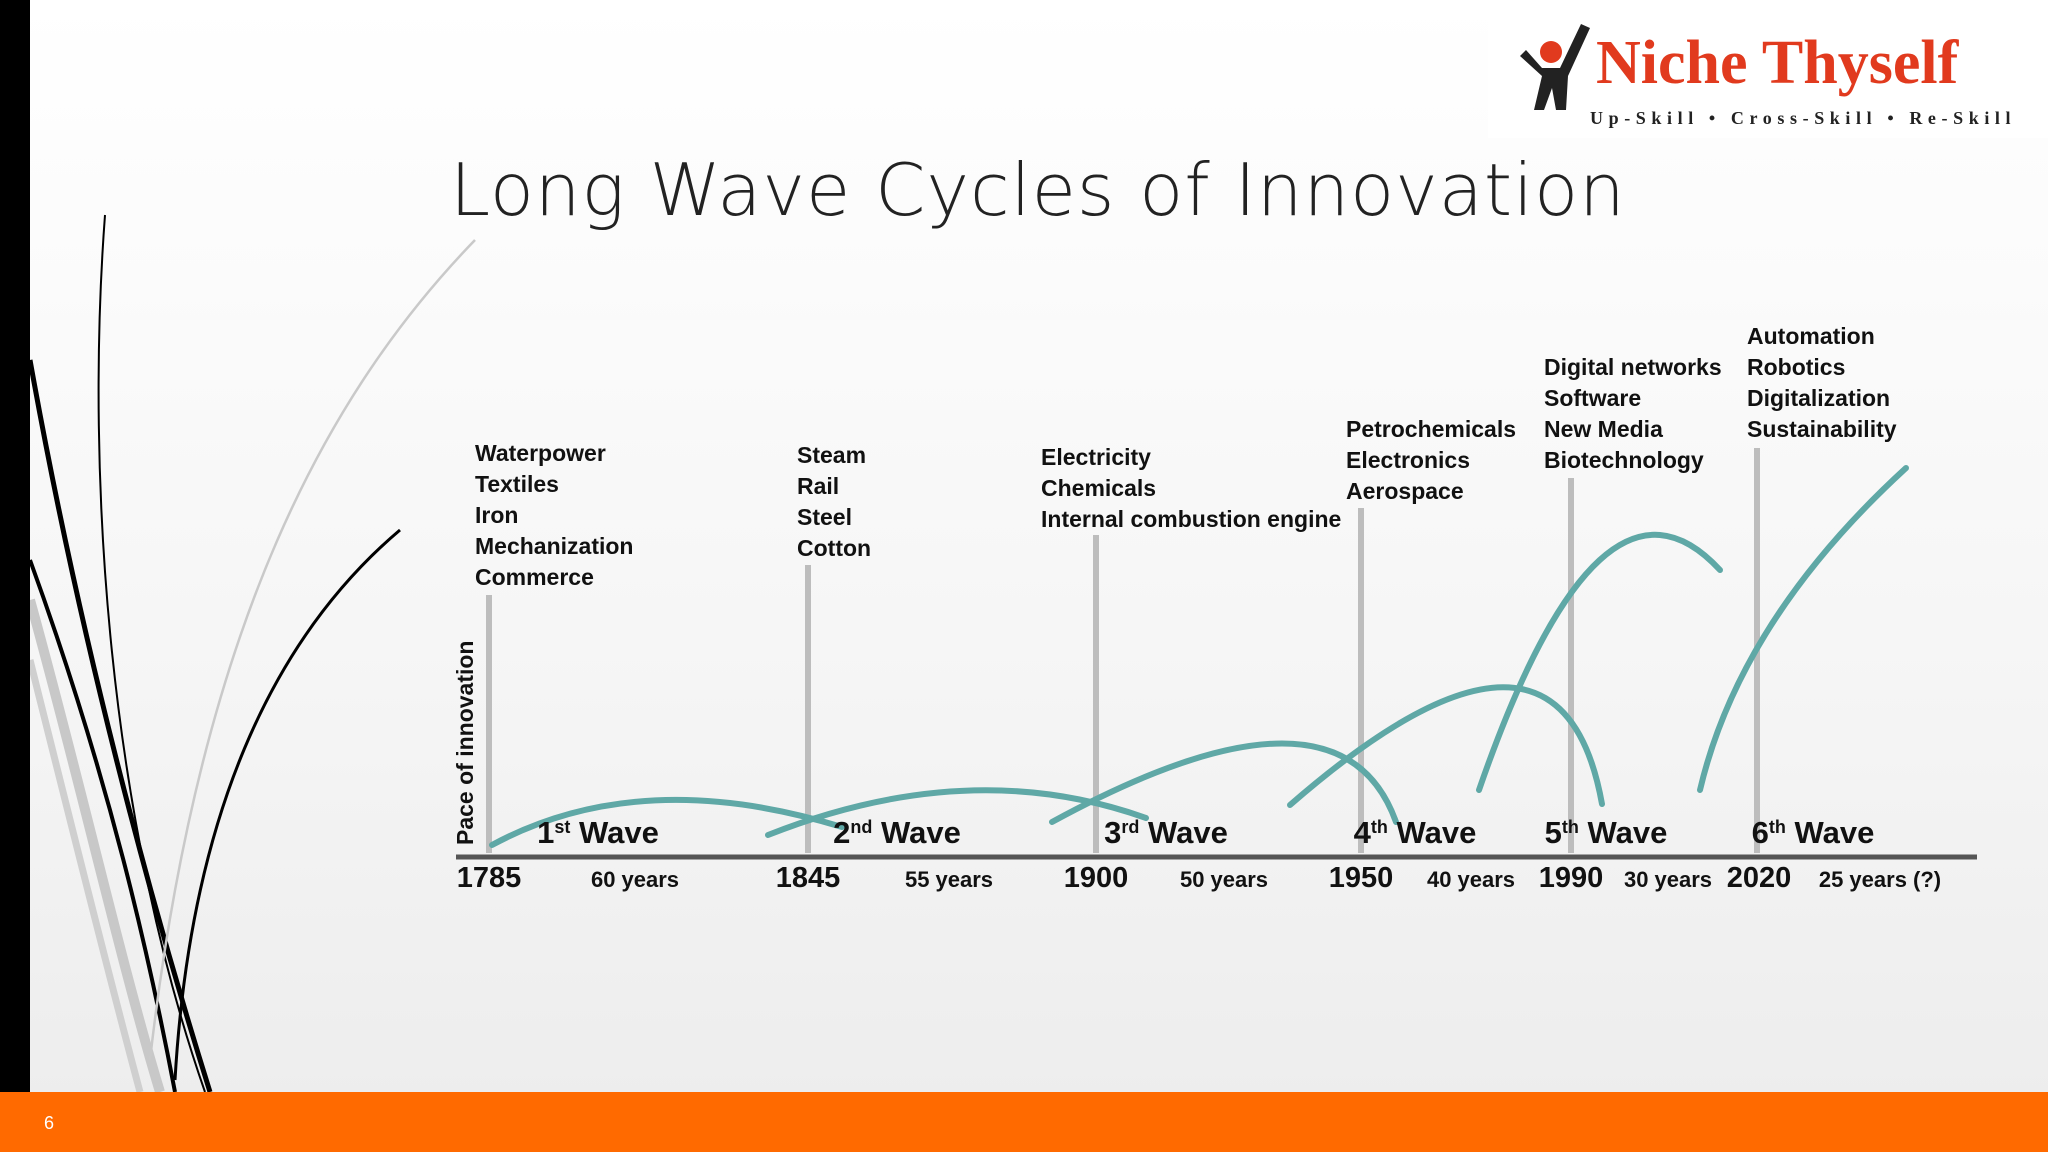  I want to click on technology-label: Cotton, so click(834, 548).